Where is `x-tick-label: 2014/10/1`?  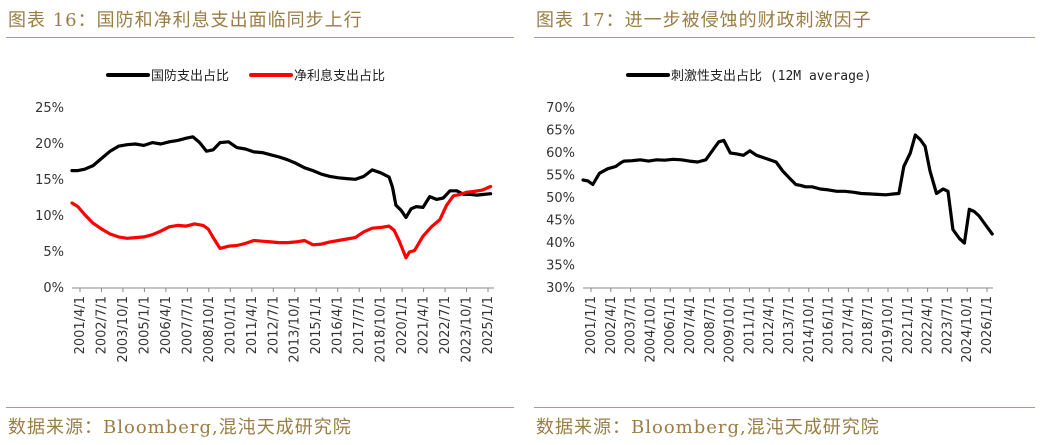 x-tick-label: 2014/10/1 is located at coordinates (809, 329).